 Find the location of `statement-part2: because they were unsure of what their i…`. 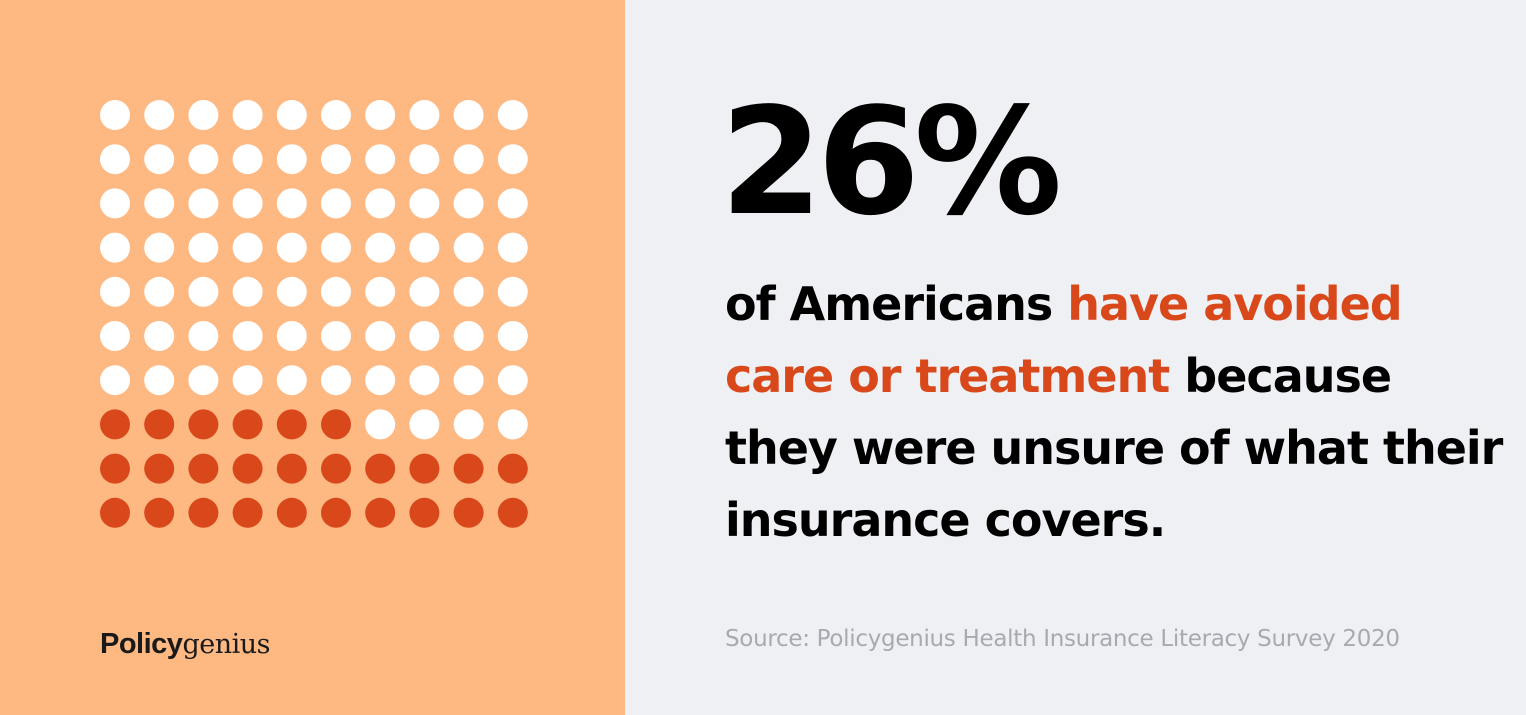

statement-part2: because they were unsure of what their i… is located at coordinates (1114, 448).